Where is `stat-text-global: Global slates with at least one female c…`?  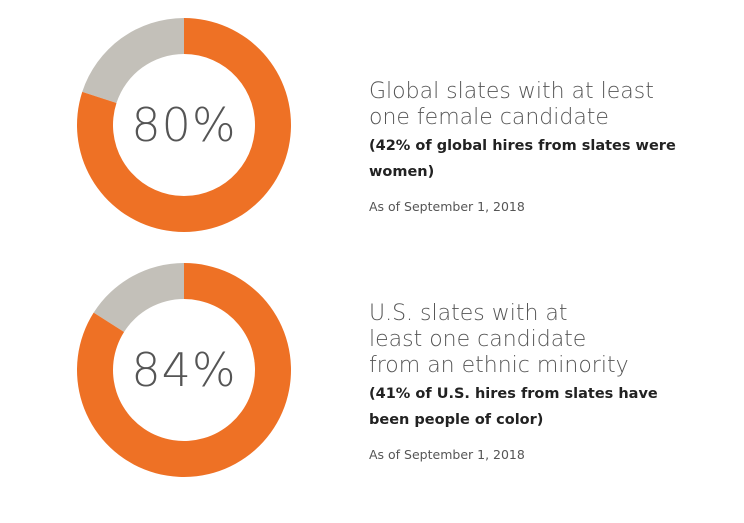 stat-text-global: Global slates with at least one female c… is located at coordinates (554, 146).